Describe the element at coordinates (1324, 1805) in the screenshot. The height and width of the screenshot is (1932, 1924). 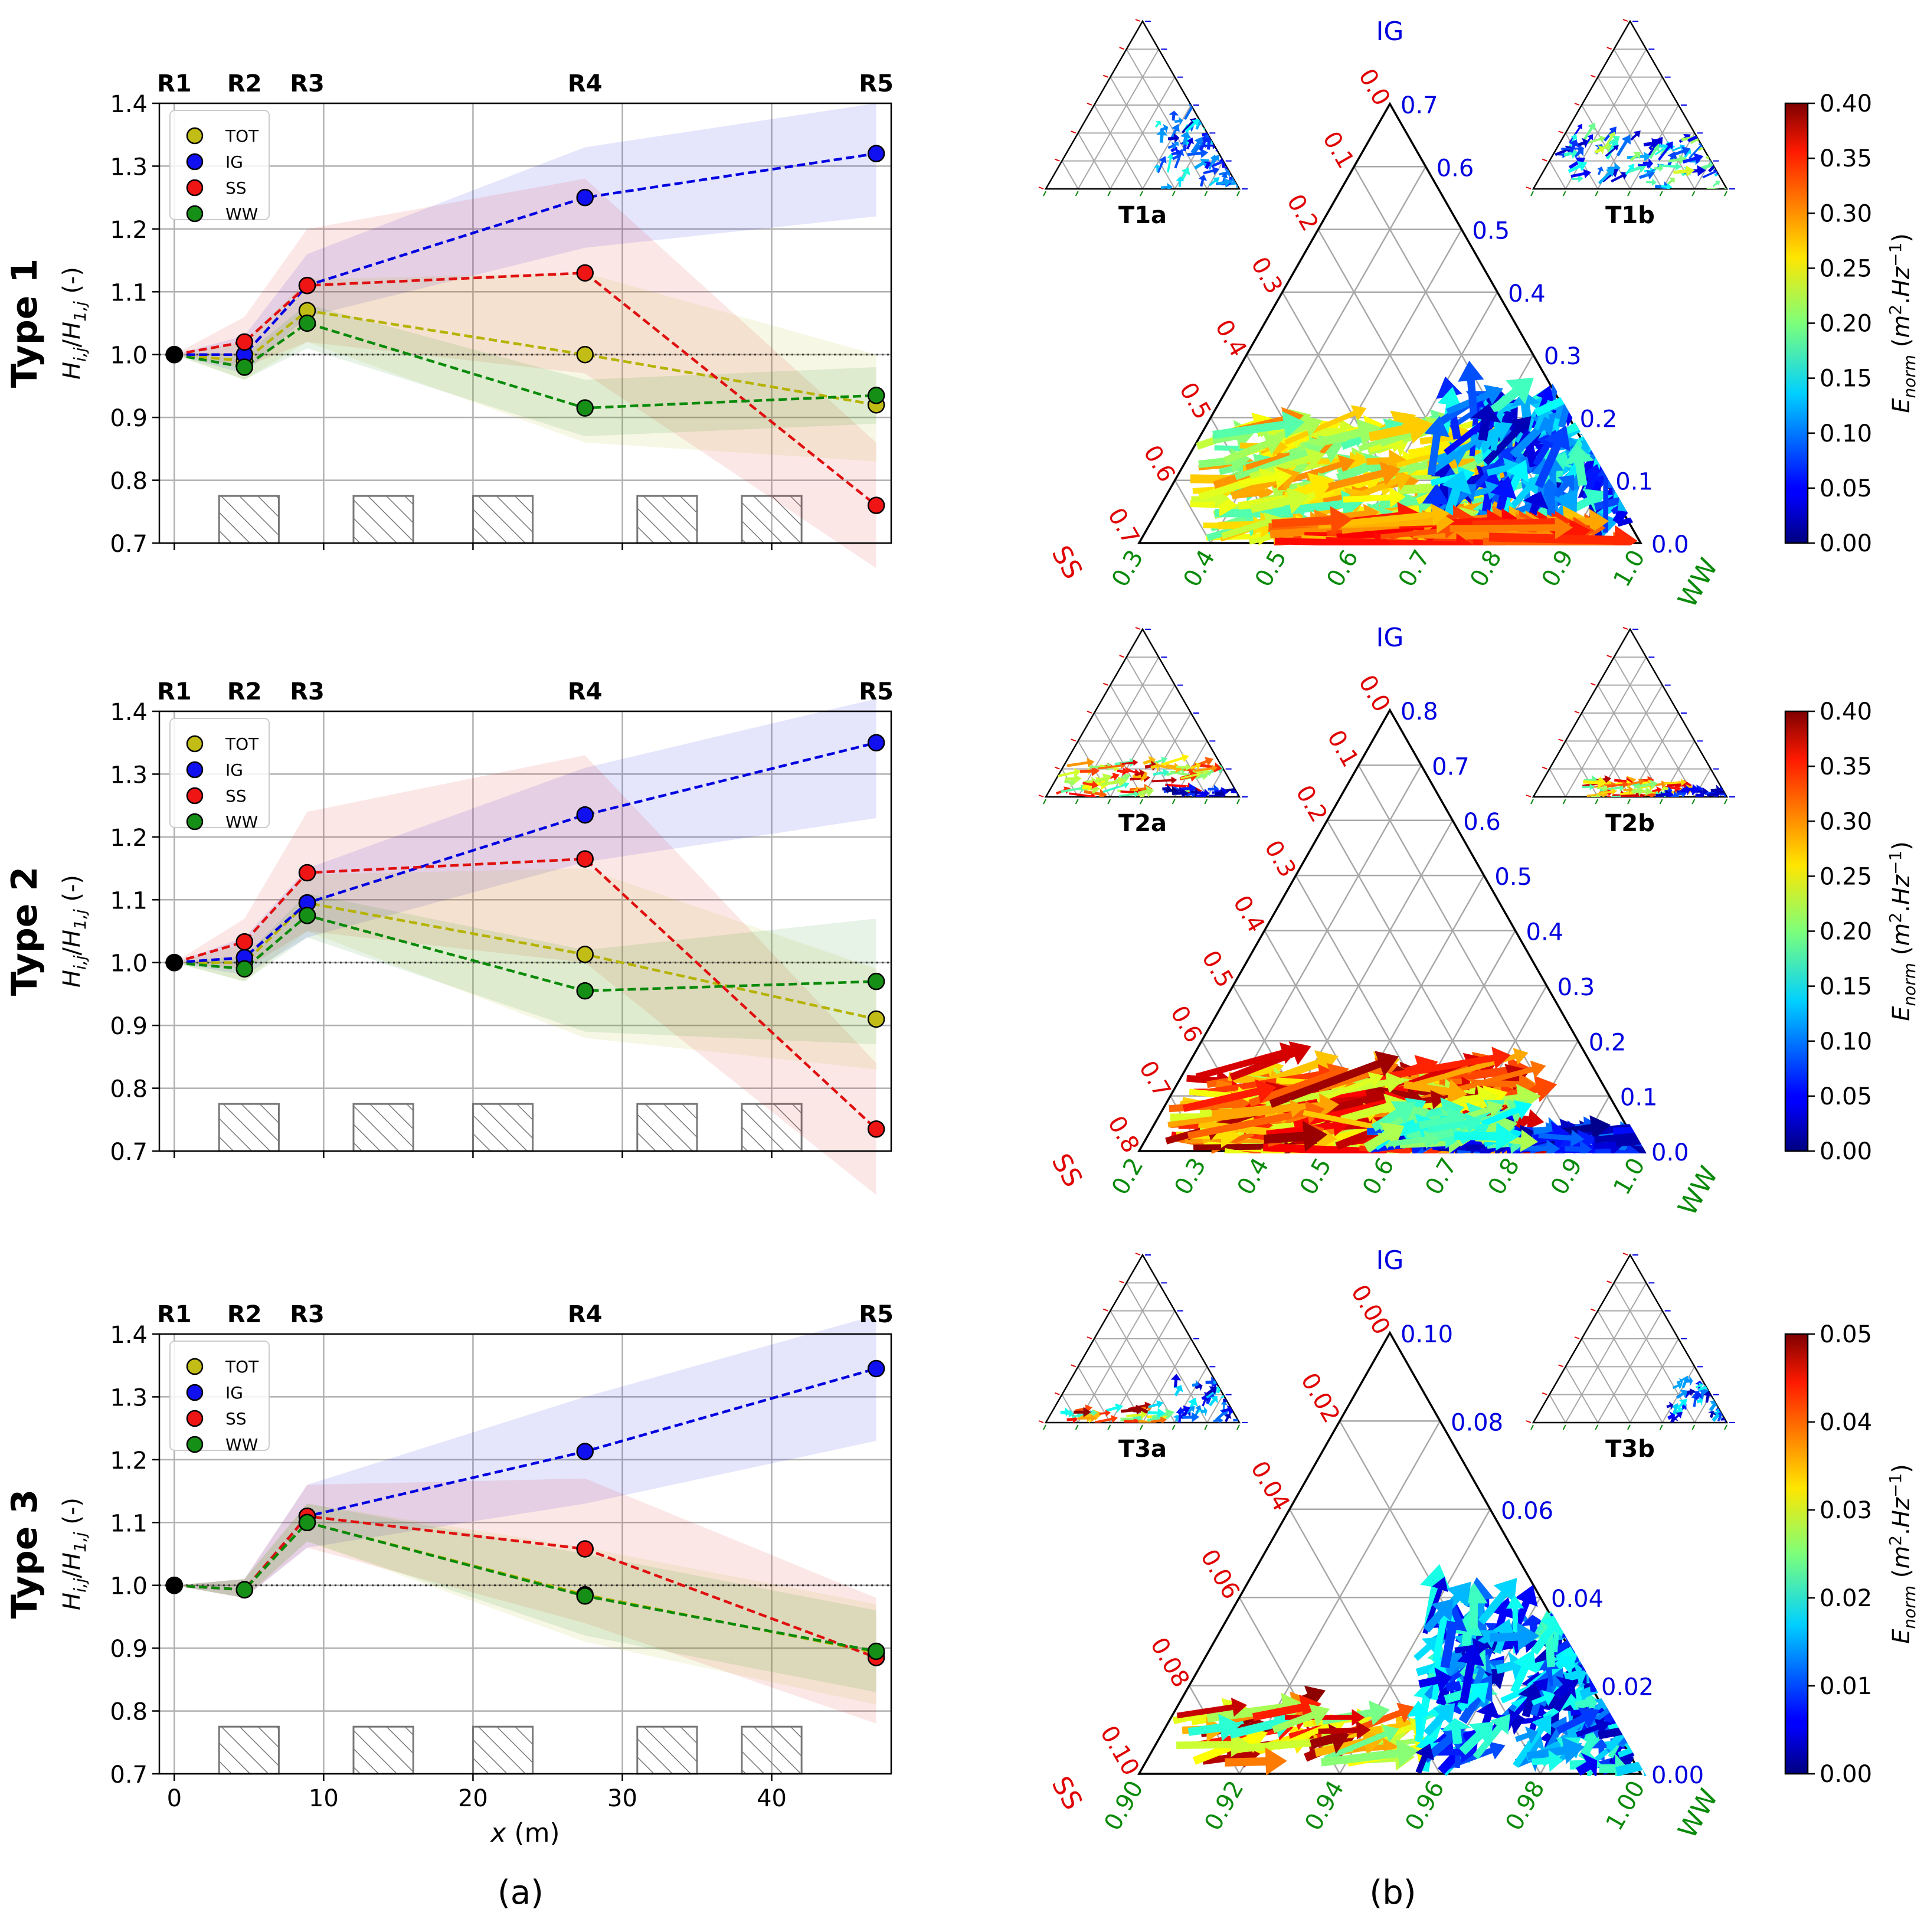
I see `ww-tick-label: 0.94` at that location.